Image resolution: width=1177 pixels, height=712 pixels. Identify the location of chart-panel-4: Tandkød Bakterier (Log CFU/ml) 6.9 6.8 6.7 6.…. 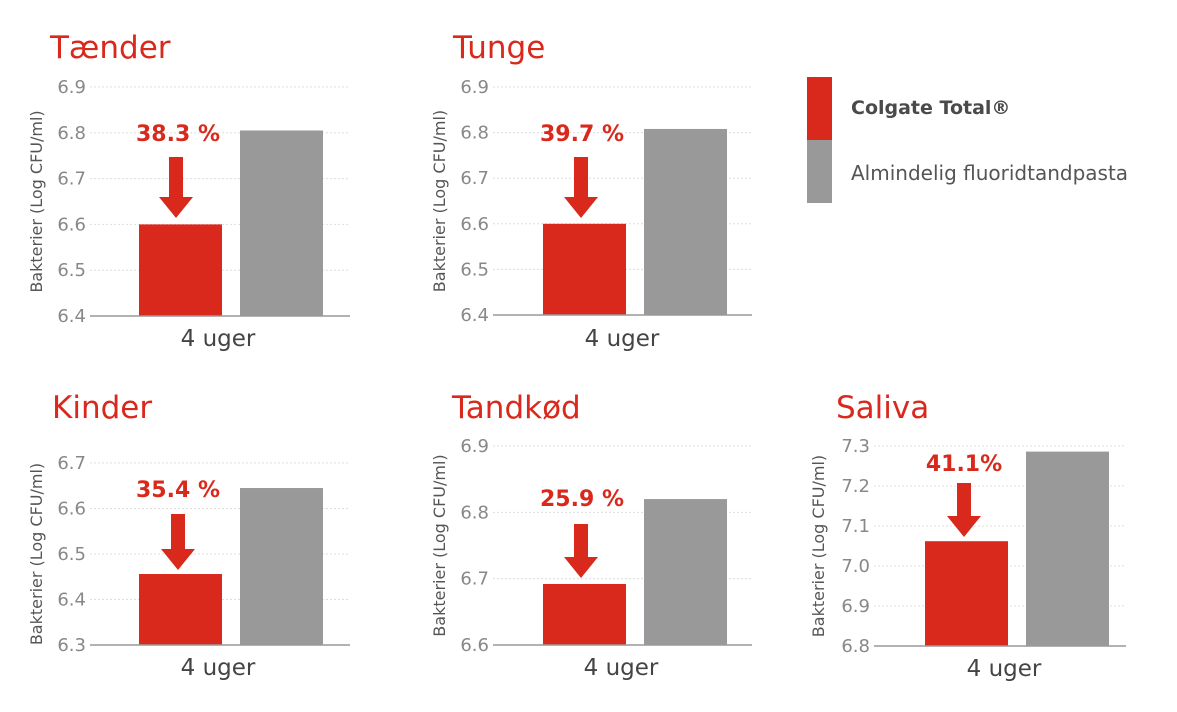
(591, 535).